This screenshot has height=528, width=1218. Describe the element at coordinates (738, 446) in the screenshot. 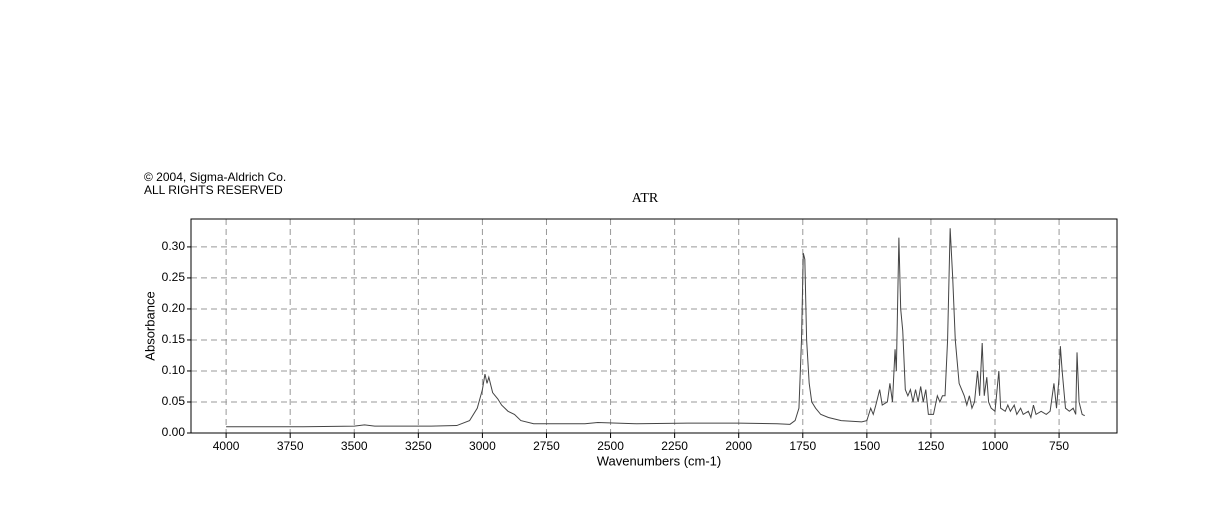

I see `x-tick-label: 2000` at that location.